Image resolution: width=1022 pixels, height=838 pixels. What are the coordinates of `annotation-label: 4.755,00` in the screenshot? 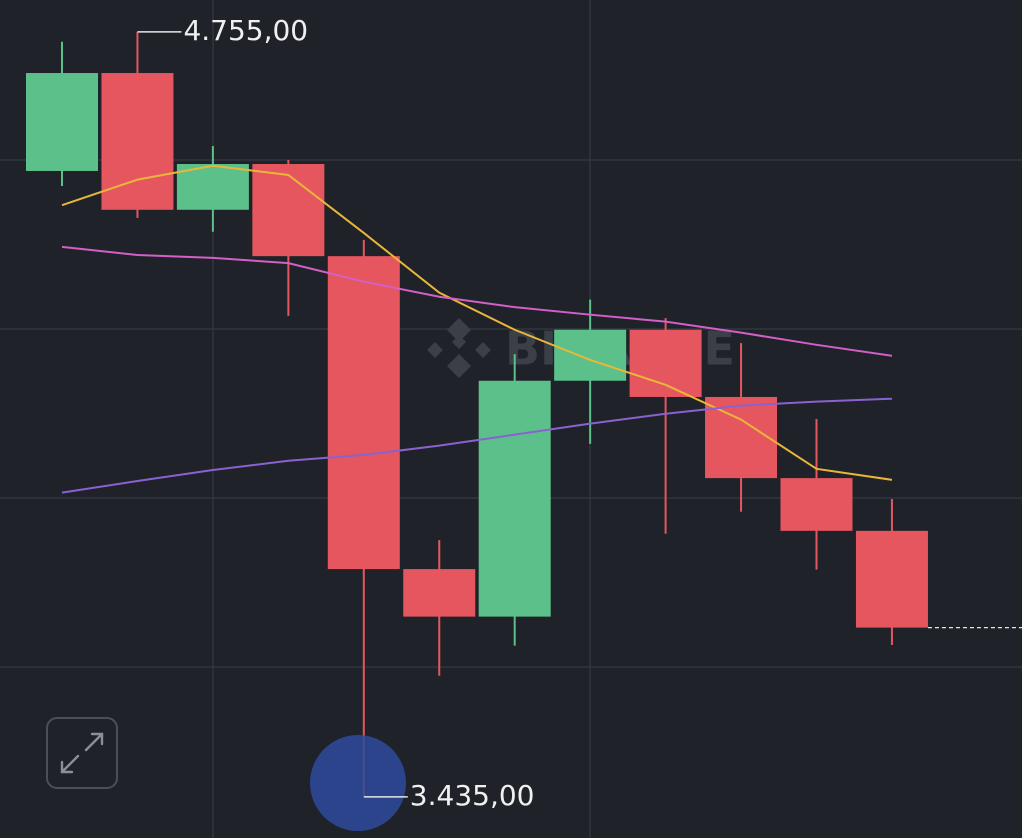 It's located at (245, 30).